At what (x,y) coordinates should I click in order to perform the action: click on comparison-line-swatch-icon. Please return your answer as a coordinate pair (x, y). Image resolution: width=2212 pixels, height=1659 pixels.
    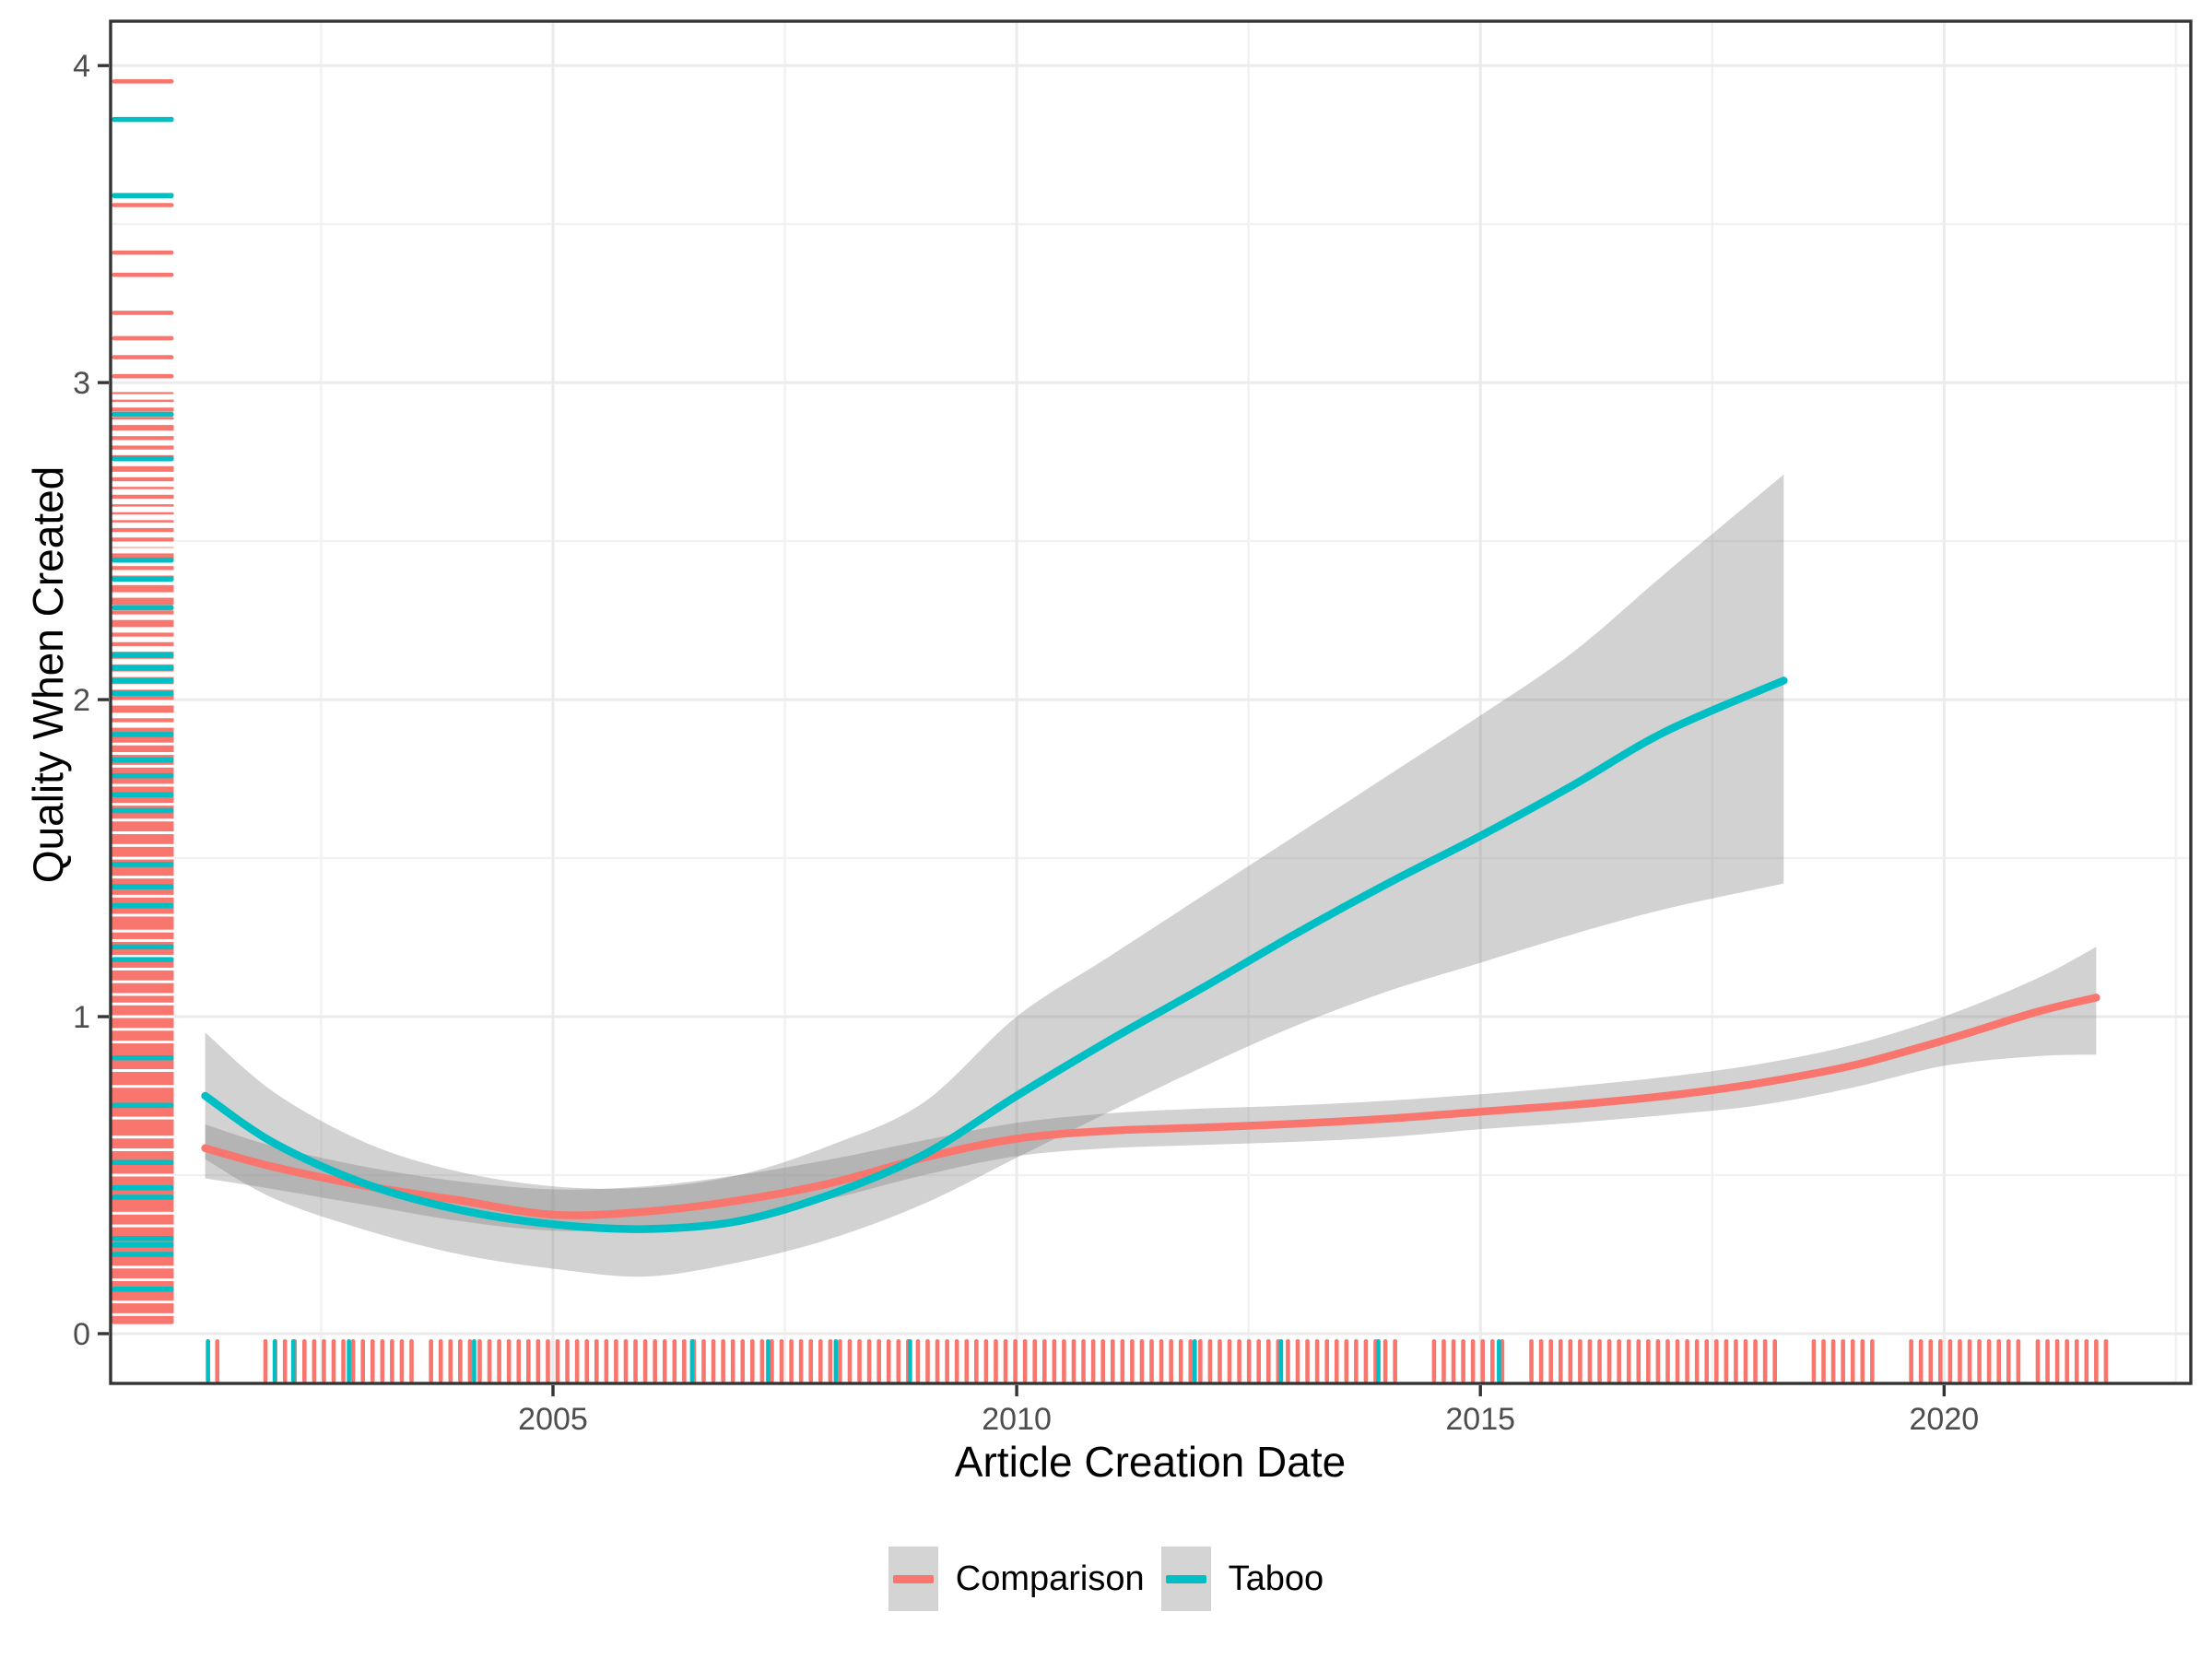
    Looking at the image, I should click on (913, 1578).